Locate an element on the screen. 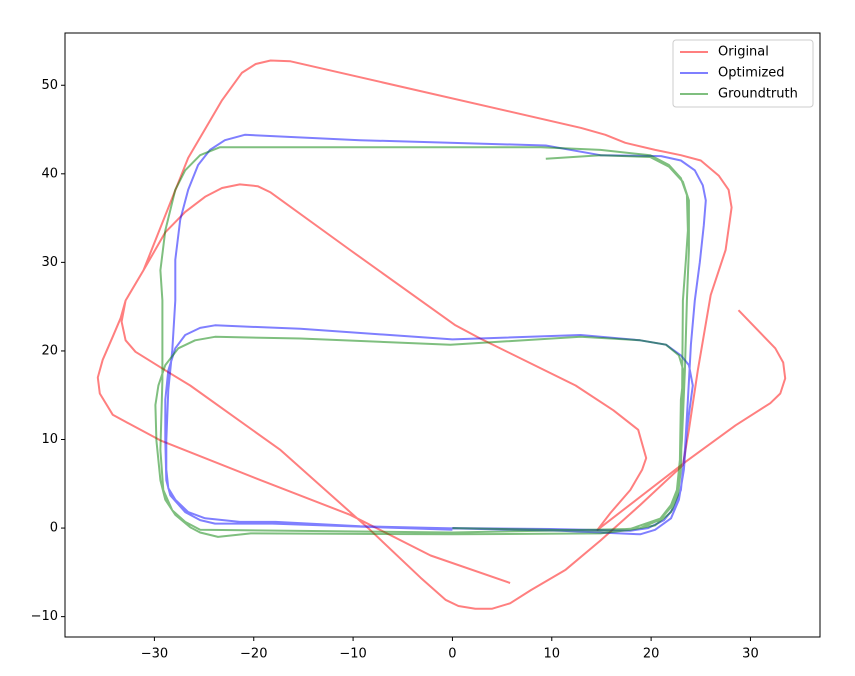 The height and width of the screenshot is (676, 855). y-tick-label: 20 is located at coordinates (49, 350).